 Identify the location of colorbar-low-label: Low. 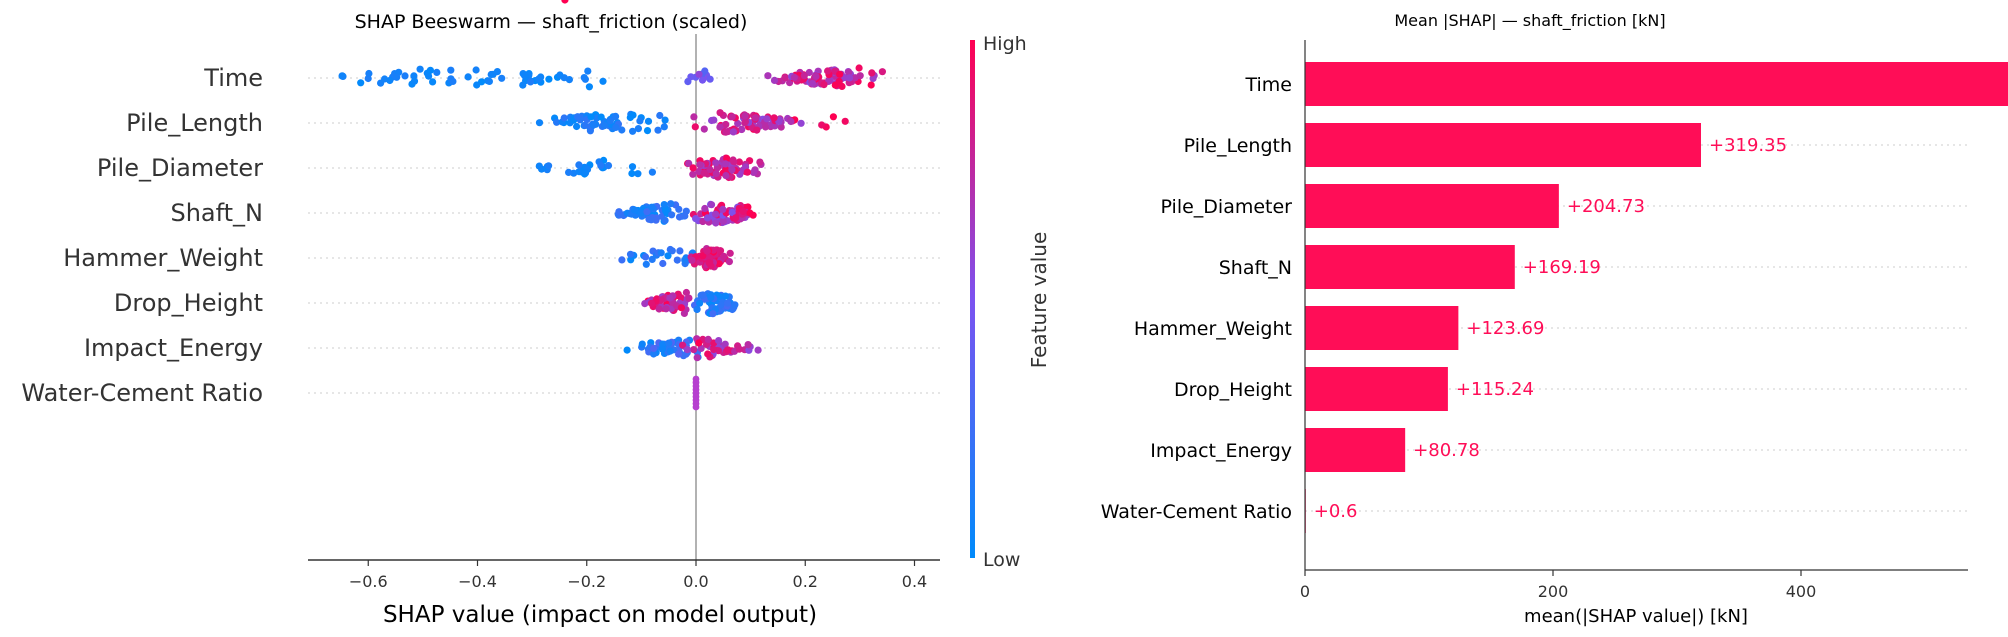
(1001, 560).